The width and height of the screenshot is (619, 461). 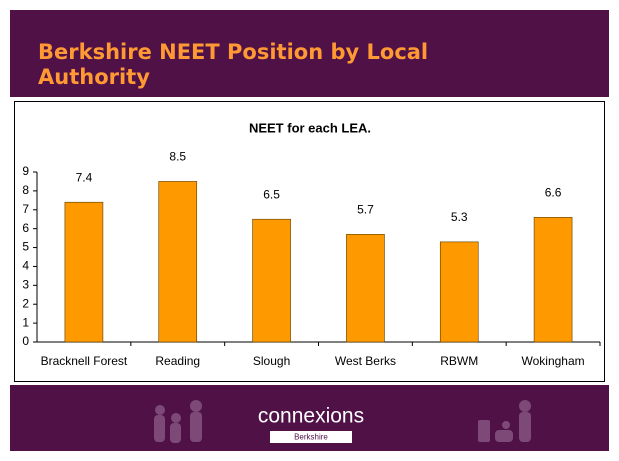 I want to click on x-tick-label: Slough, so click(x=271, y=361).